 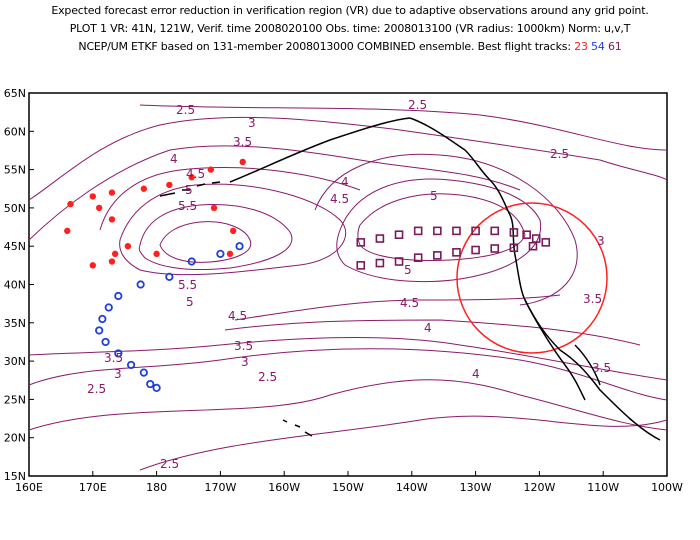 What do you see at coordinates (539, 487) in the screenshot?
I see `longitude-label: 120W` at bounding box center [539, 487].